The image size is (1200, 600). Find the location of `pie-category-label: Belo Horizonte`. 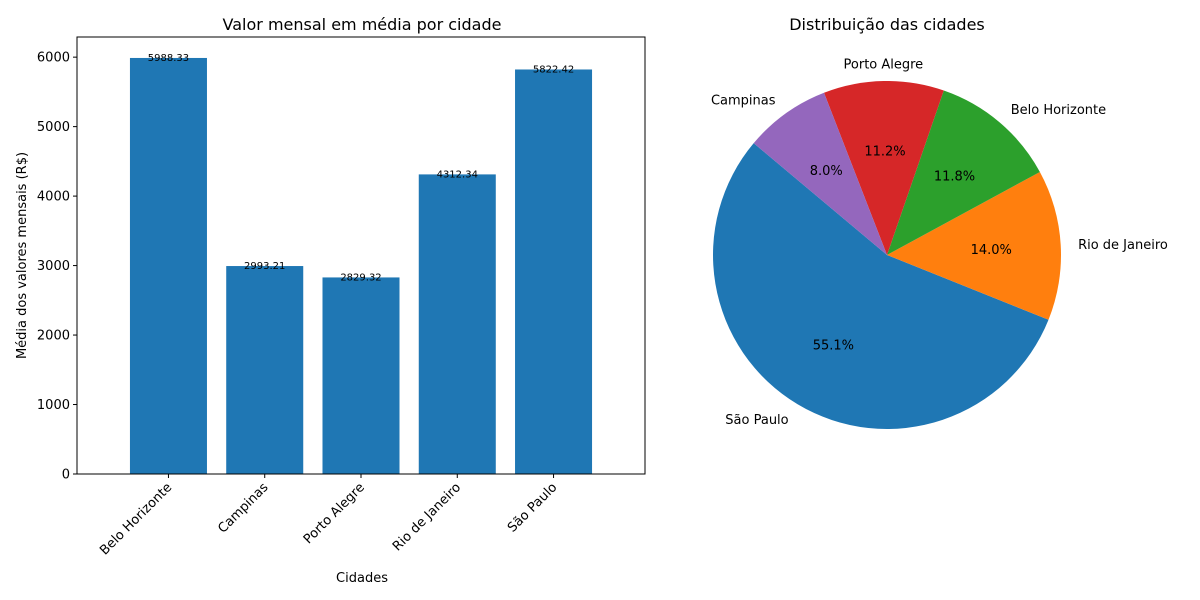

pie-category-label: Belo Horizonte is located at coordinates (1058, 110).